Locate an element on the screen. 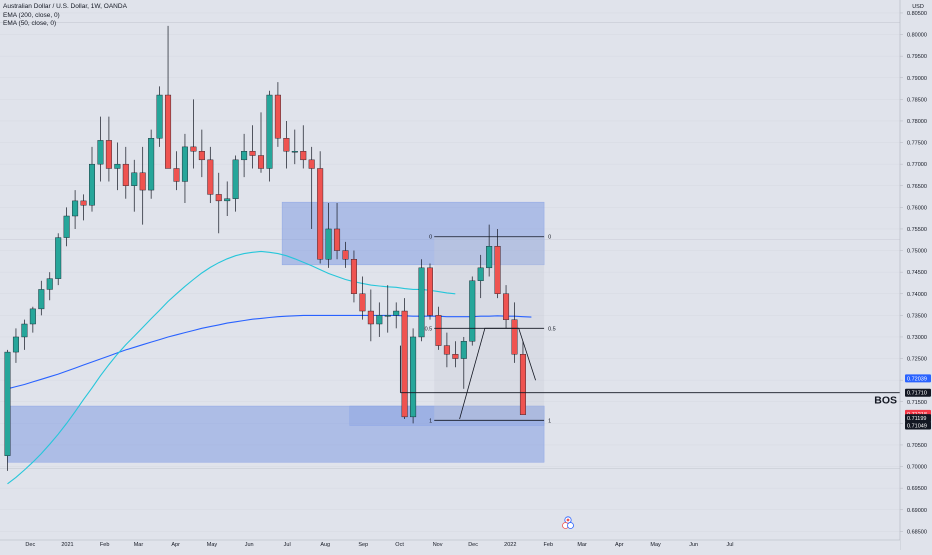 The width and height of the screenshot is (932, 555). x-tick-label: Feb is located at coordinates (104, 545).